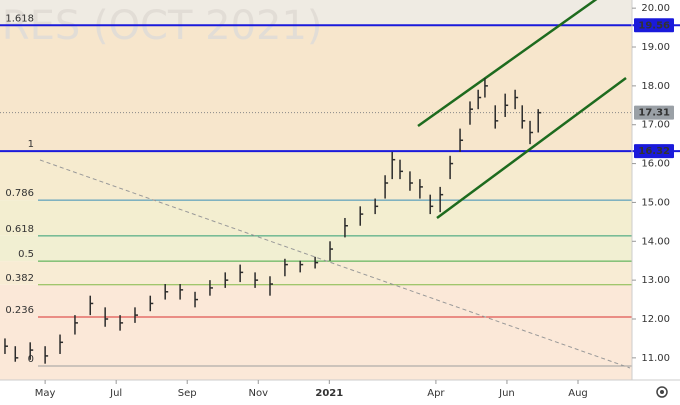 The height and width of the screenshot is (405, 680). What do you see at coordinates (115, 393) in the screenshot?
I see `x-tick-label: Jul` at bounding box center [115, 393].